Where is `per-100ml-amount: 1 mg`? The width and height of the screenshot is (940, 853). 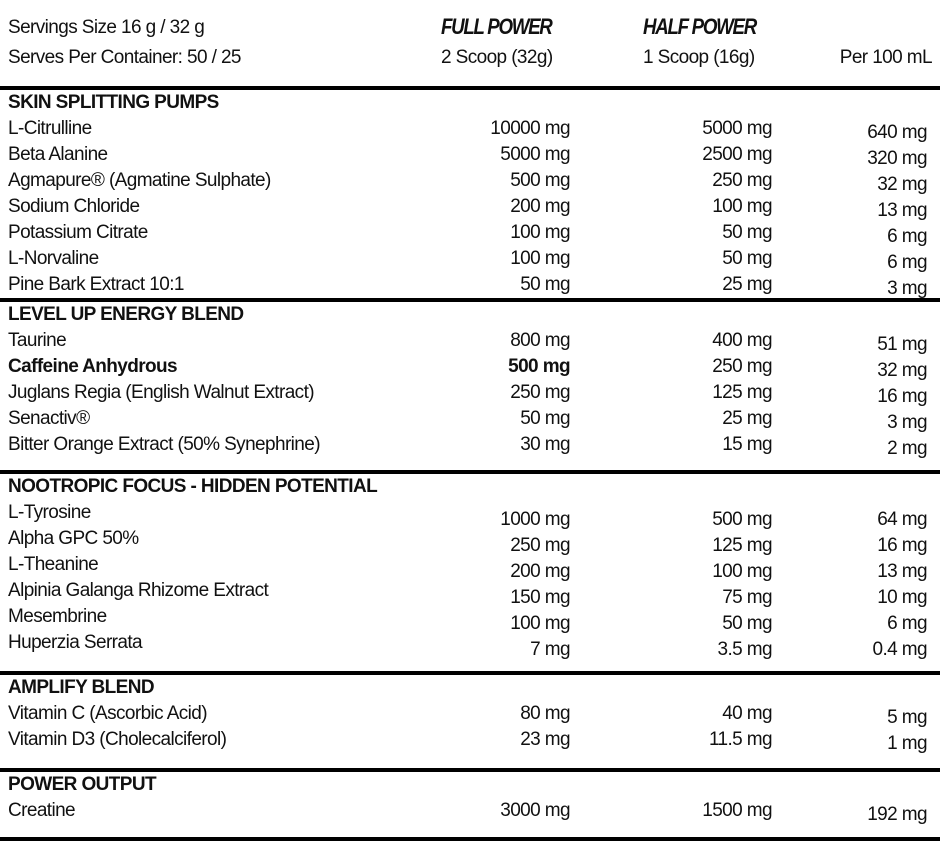 per-100ml-amount: 1 mg is located at coordinates (907, 743).